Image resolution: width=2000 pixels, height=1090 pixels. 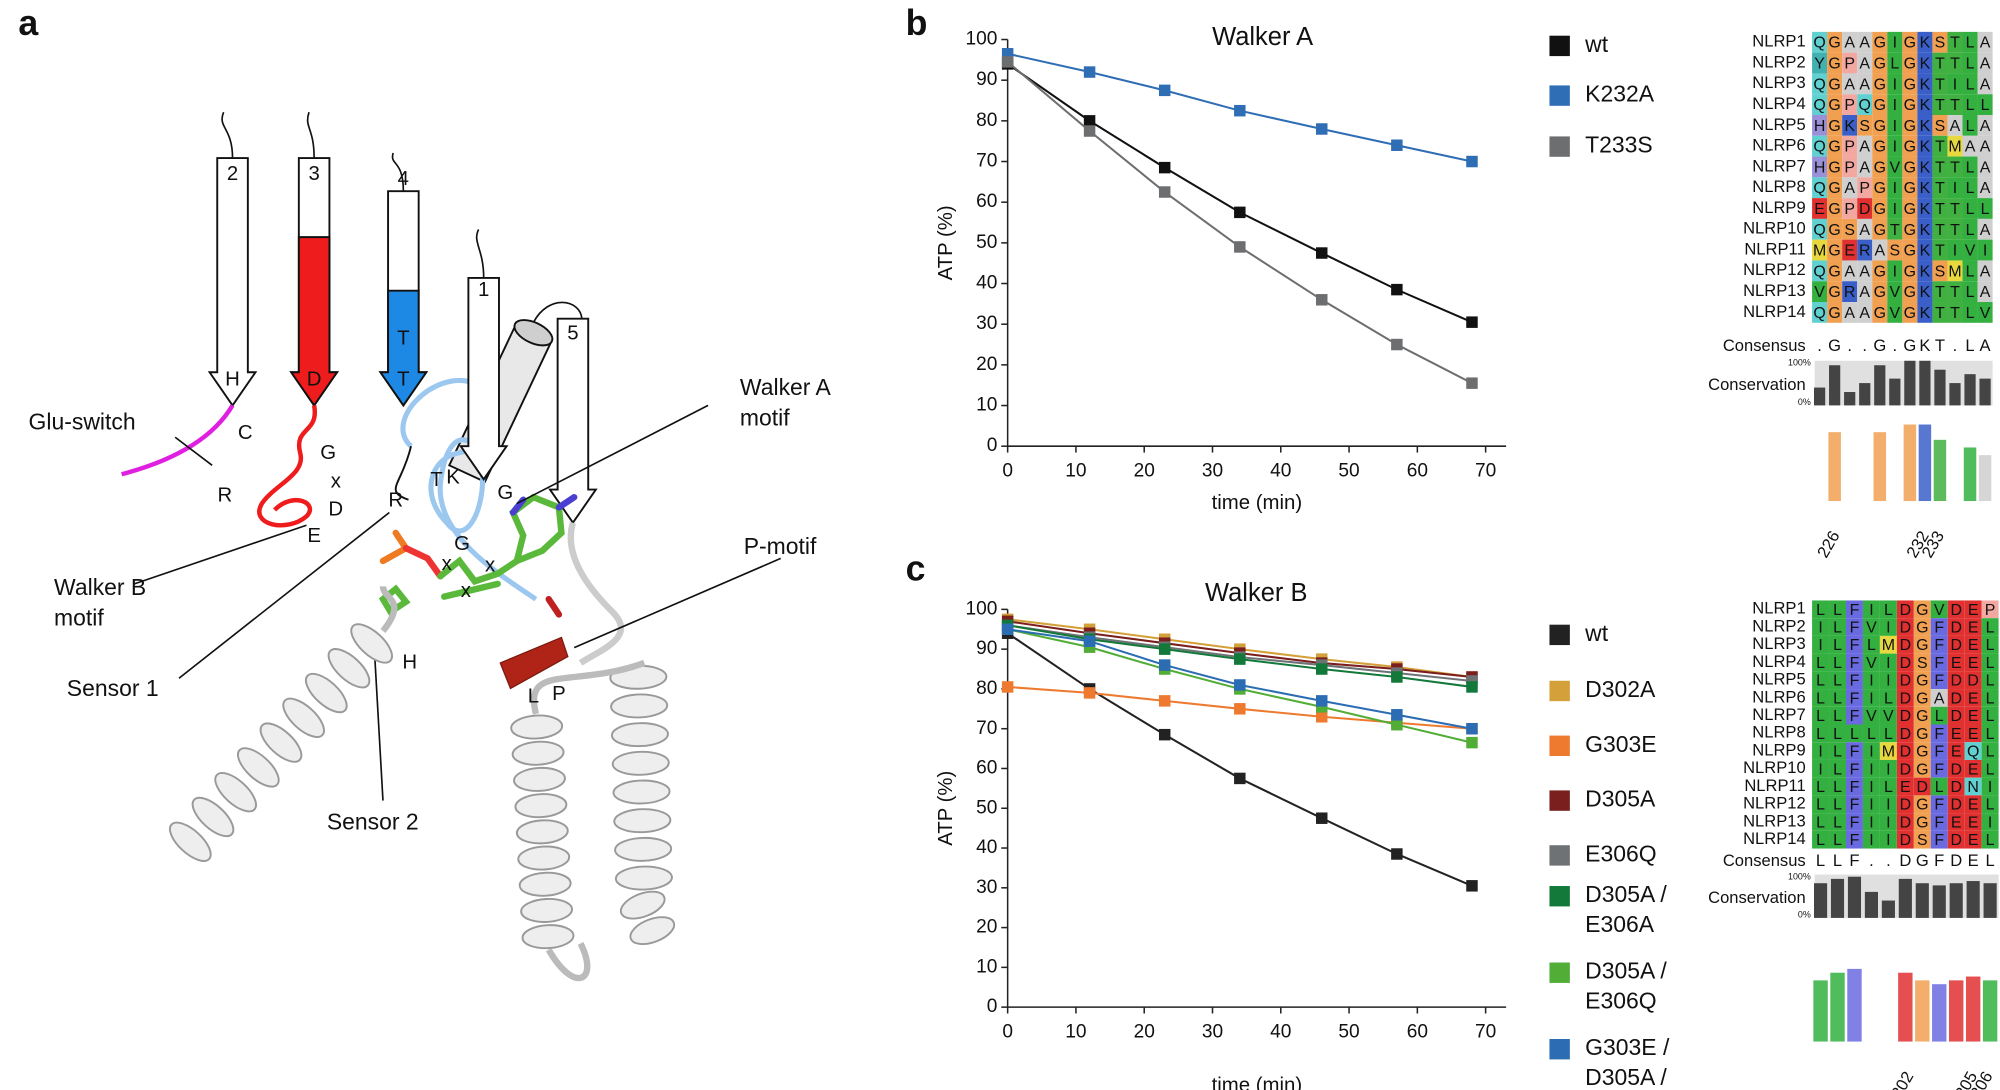 What do you see at coordinates (1007, 1032) in the screenshot?
I see `x-tick-label: 0` at bounding box center [1007, 1032].